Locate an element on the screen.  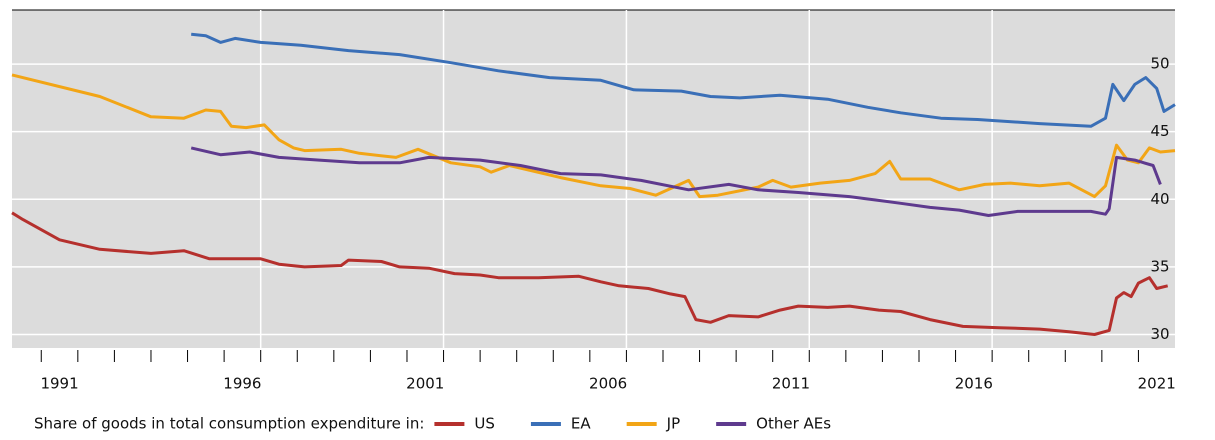
y-tick-label: 35 is located at coordinates (1159, 266).